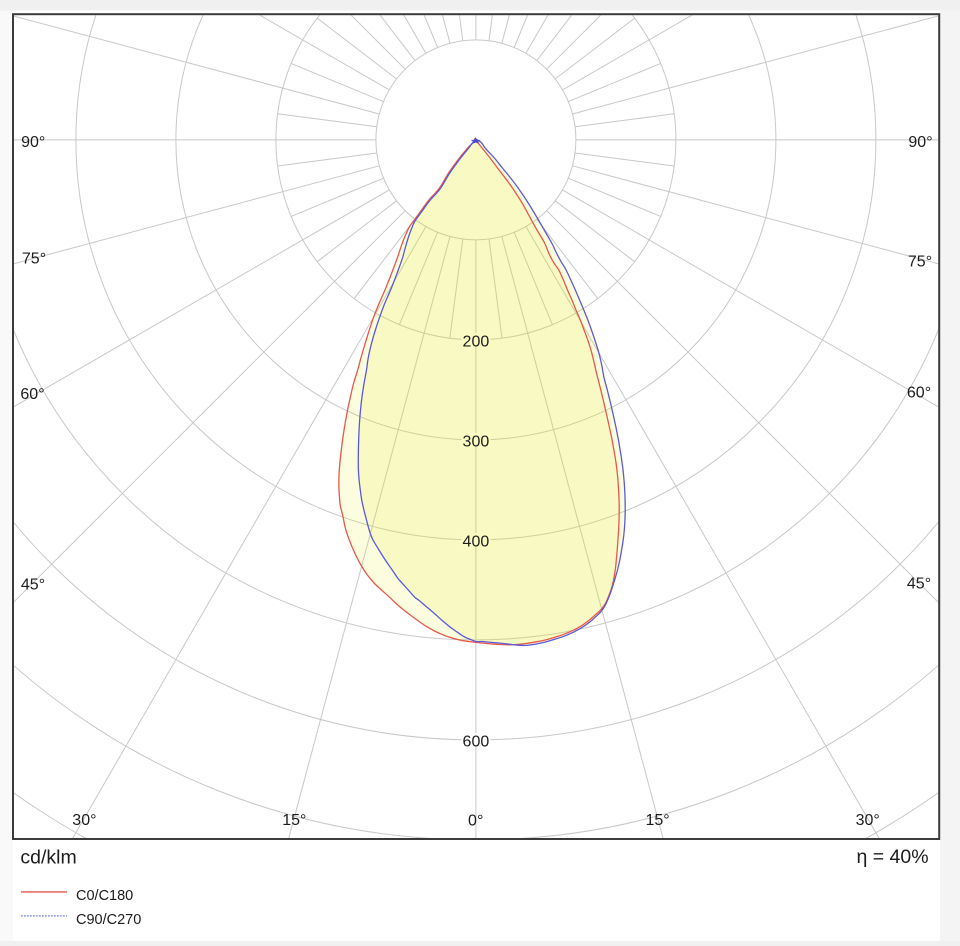 Image resolution: width=960 pixels, height=946 pixels. Describe the element at coordinates (476, 741) in the screenshot. I see `svg-text: 600` at that location.